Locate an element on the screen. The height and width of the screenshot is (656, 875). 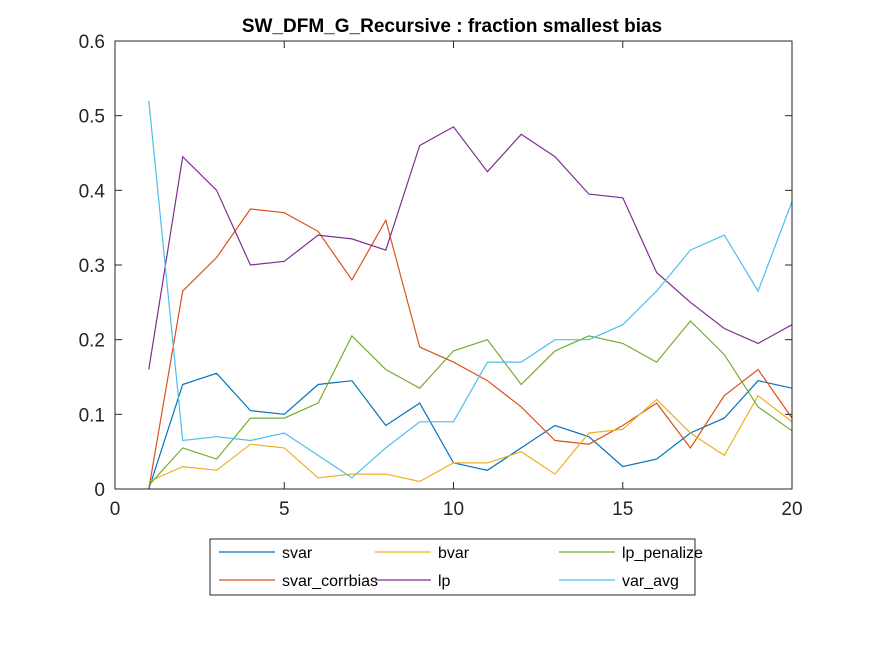
y-tick-label: 0 is located at coordinates (99, 490).